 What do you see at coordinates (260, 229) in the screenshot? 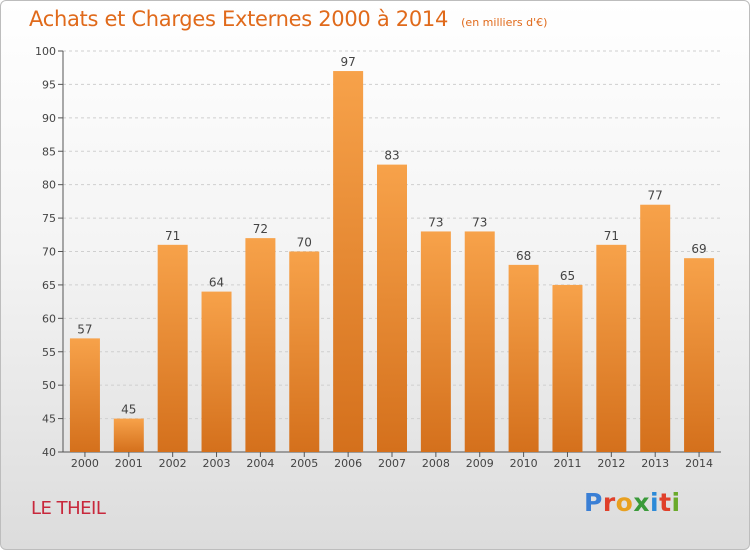
I see `bar-value-label: 72` at bounding box center [260, 229].